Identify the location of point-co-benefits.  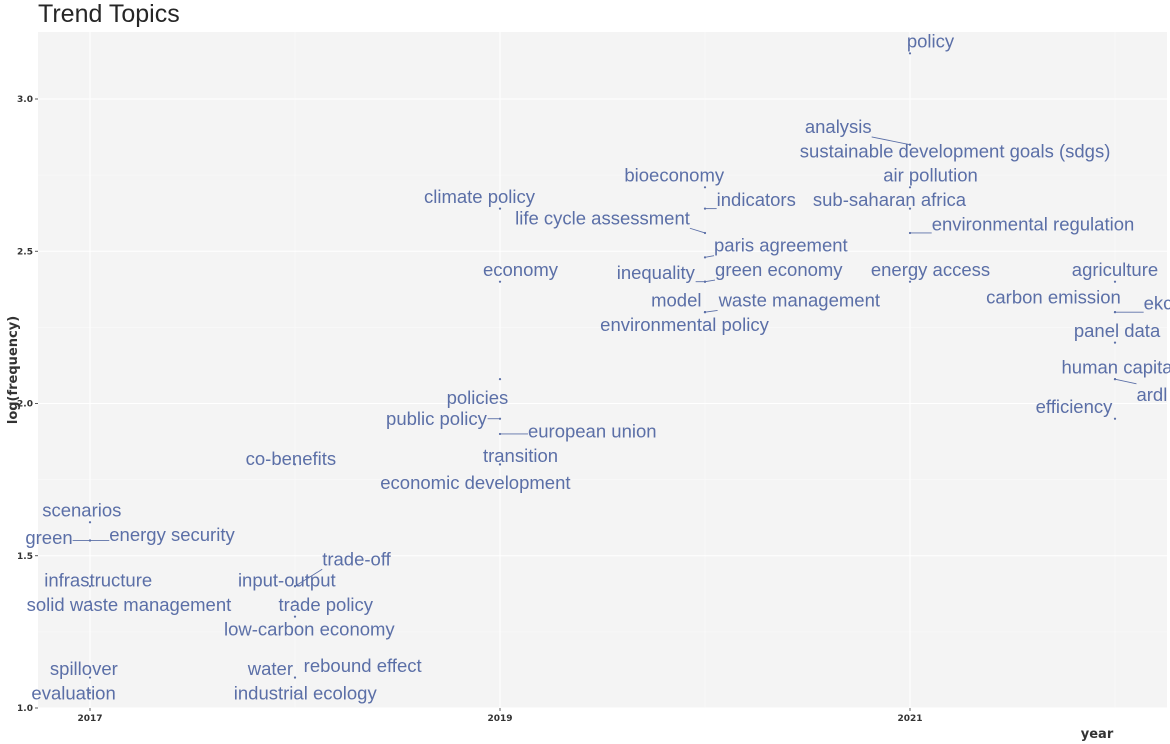
(295, 464).